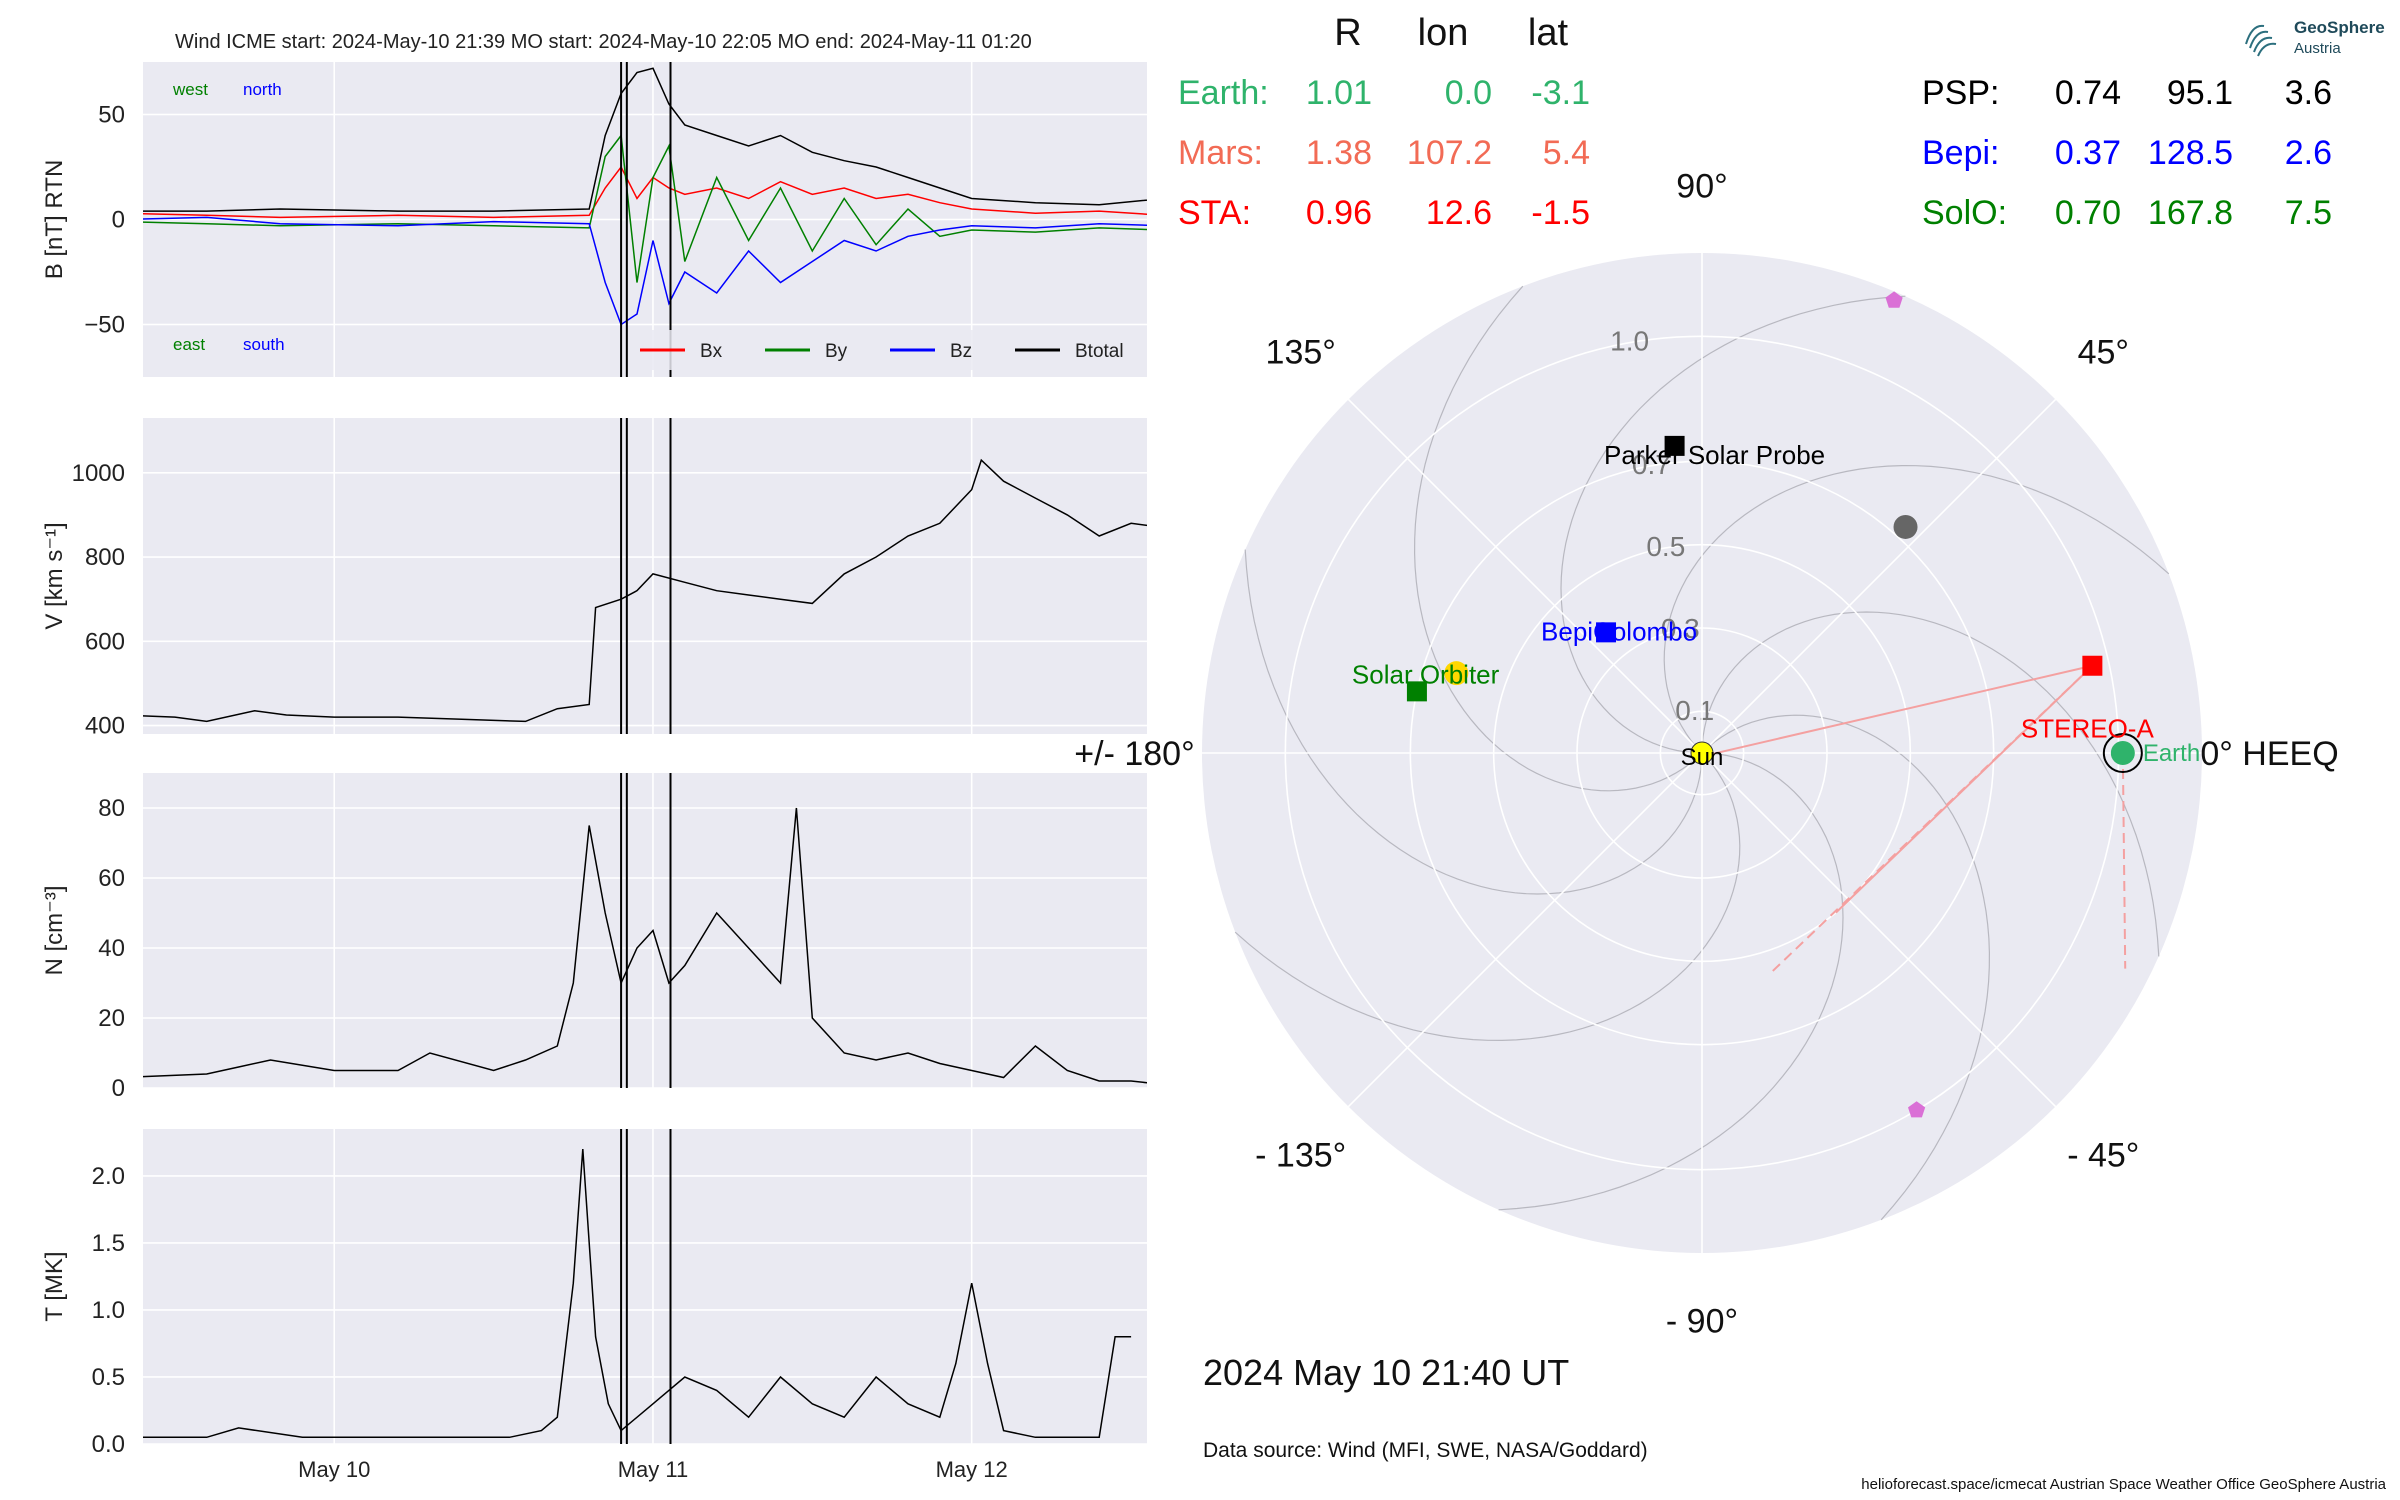 The width and height of the screenshot is (2400, 1500). Describe the element at coordinates (1548, 33) in the screenshot. I see `column-header-lat: lat` at that location.